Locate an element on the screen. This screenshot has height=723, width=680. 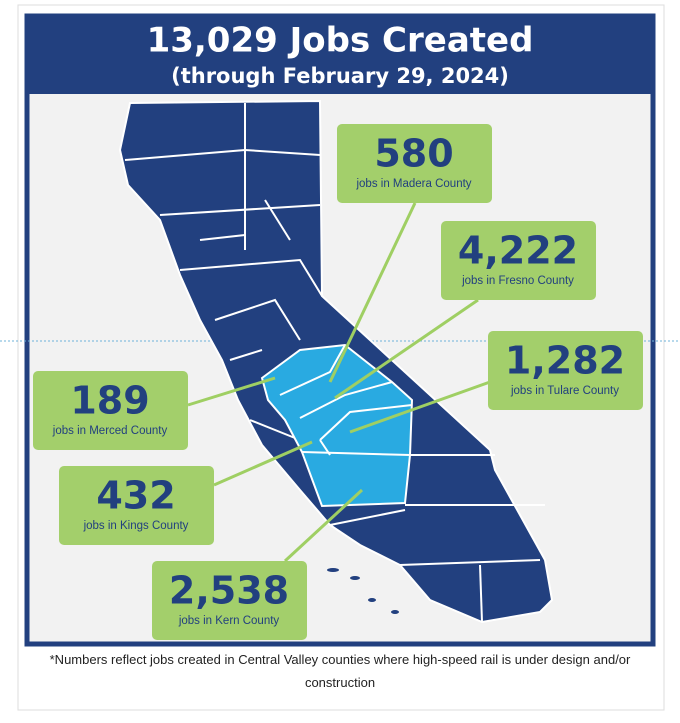
title: 13,029 Jobs Created is located at coordinates (340, 41).